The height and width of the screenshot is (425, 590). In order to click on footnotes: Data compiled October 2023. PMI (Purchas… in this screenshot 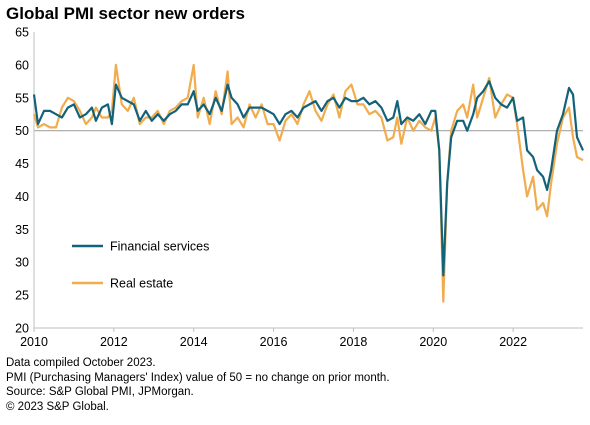, I will do `click(198, 385)`.